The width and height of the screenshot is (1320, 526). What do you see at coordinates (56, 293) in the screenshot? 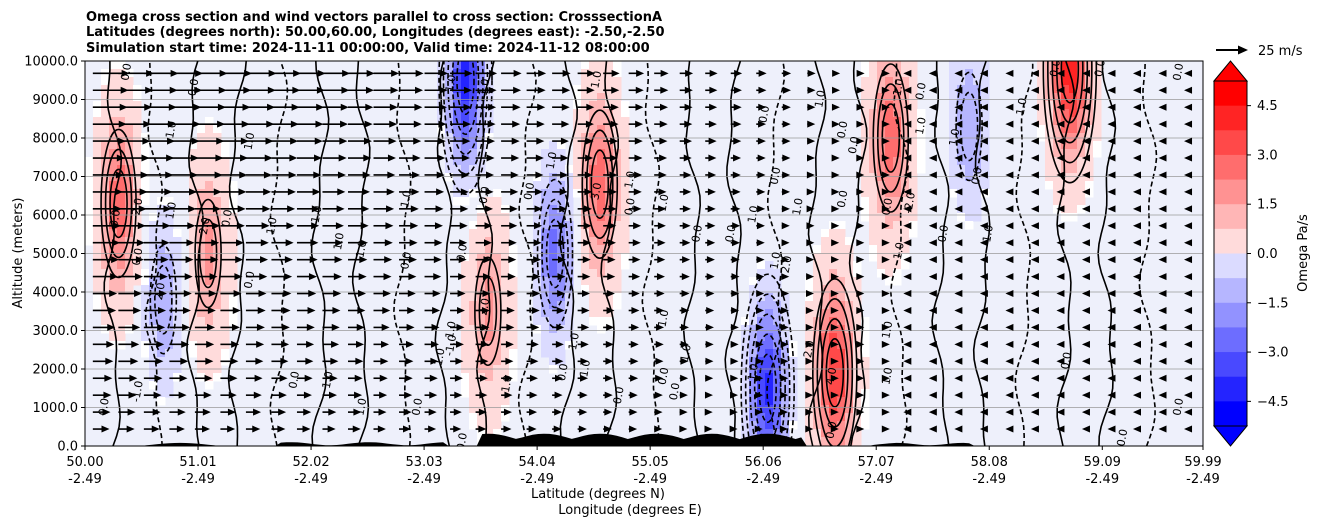
I see `y-tick-label: 4000.0` at bounding box center [56, 293].